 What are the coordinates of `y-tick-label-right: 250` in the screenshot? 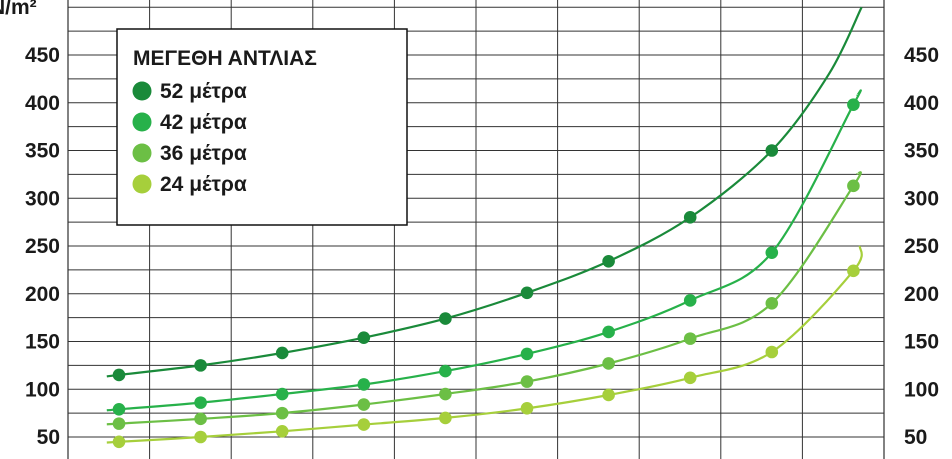 It's located at (921, 246).